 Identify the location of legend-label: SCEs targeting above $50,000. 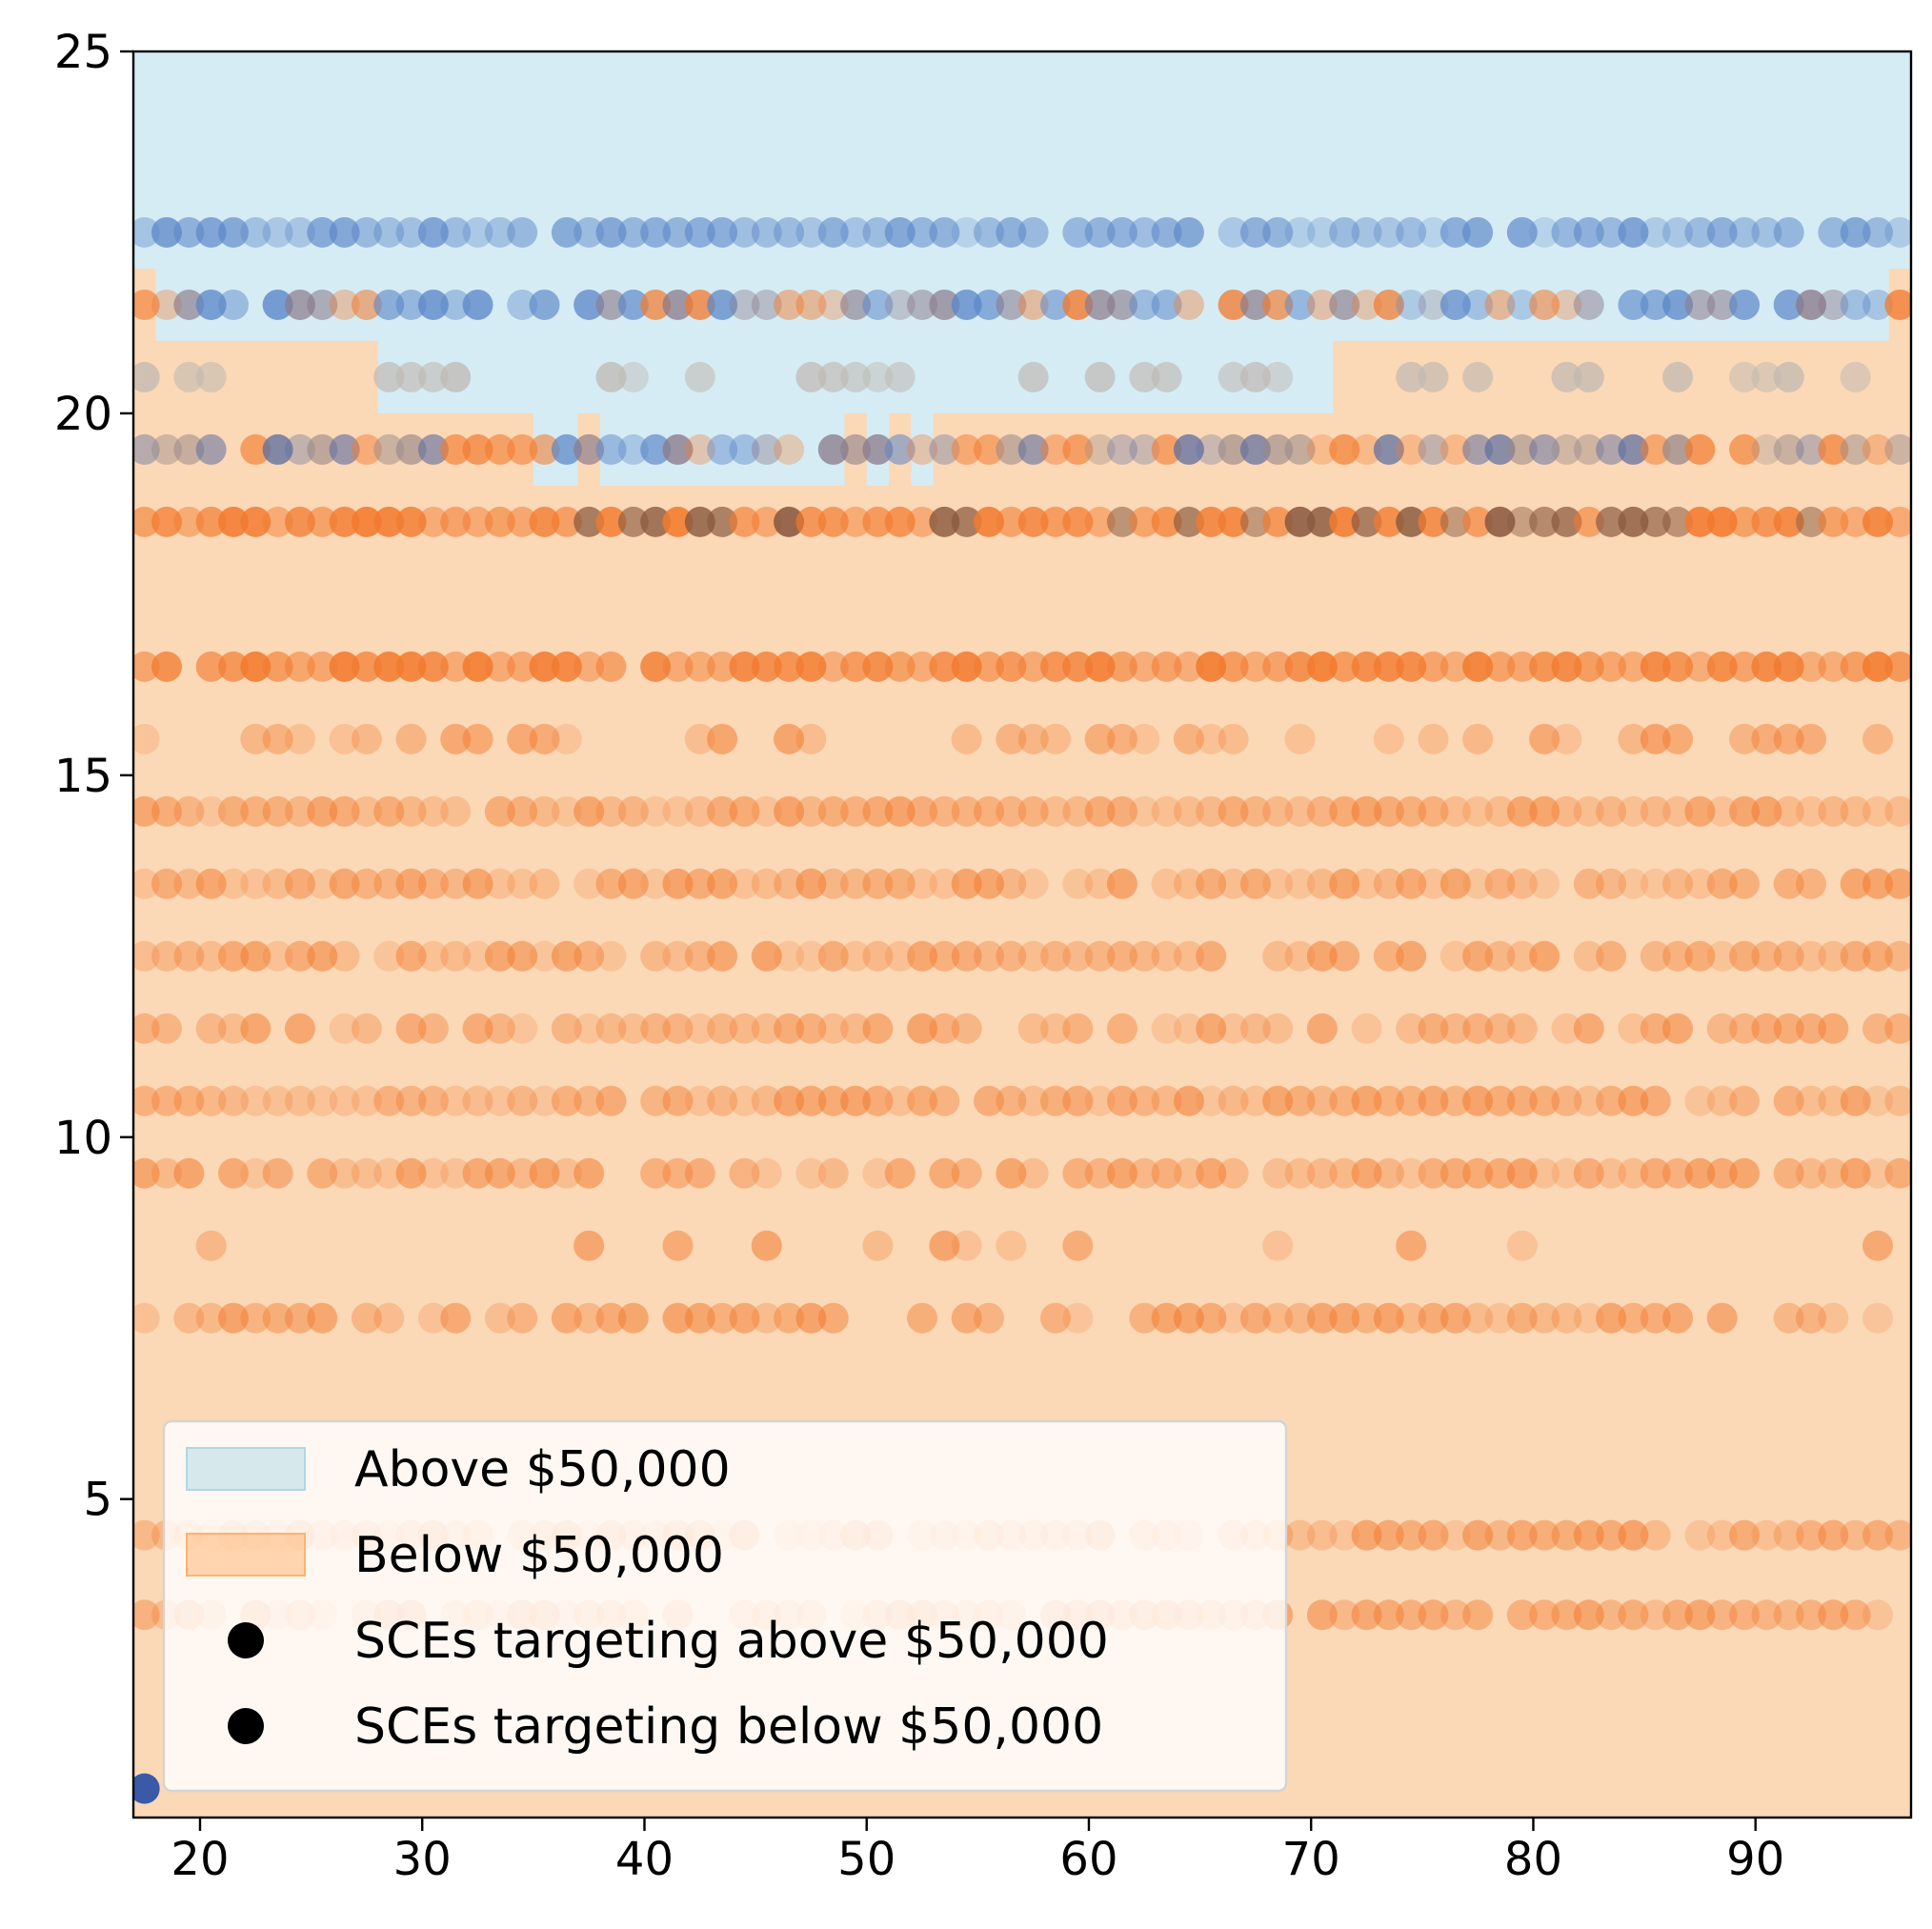
(732, 1641).